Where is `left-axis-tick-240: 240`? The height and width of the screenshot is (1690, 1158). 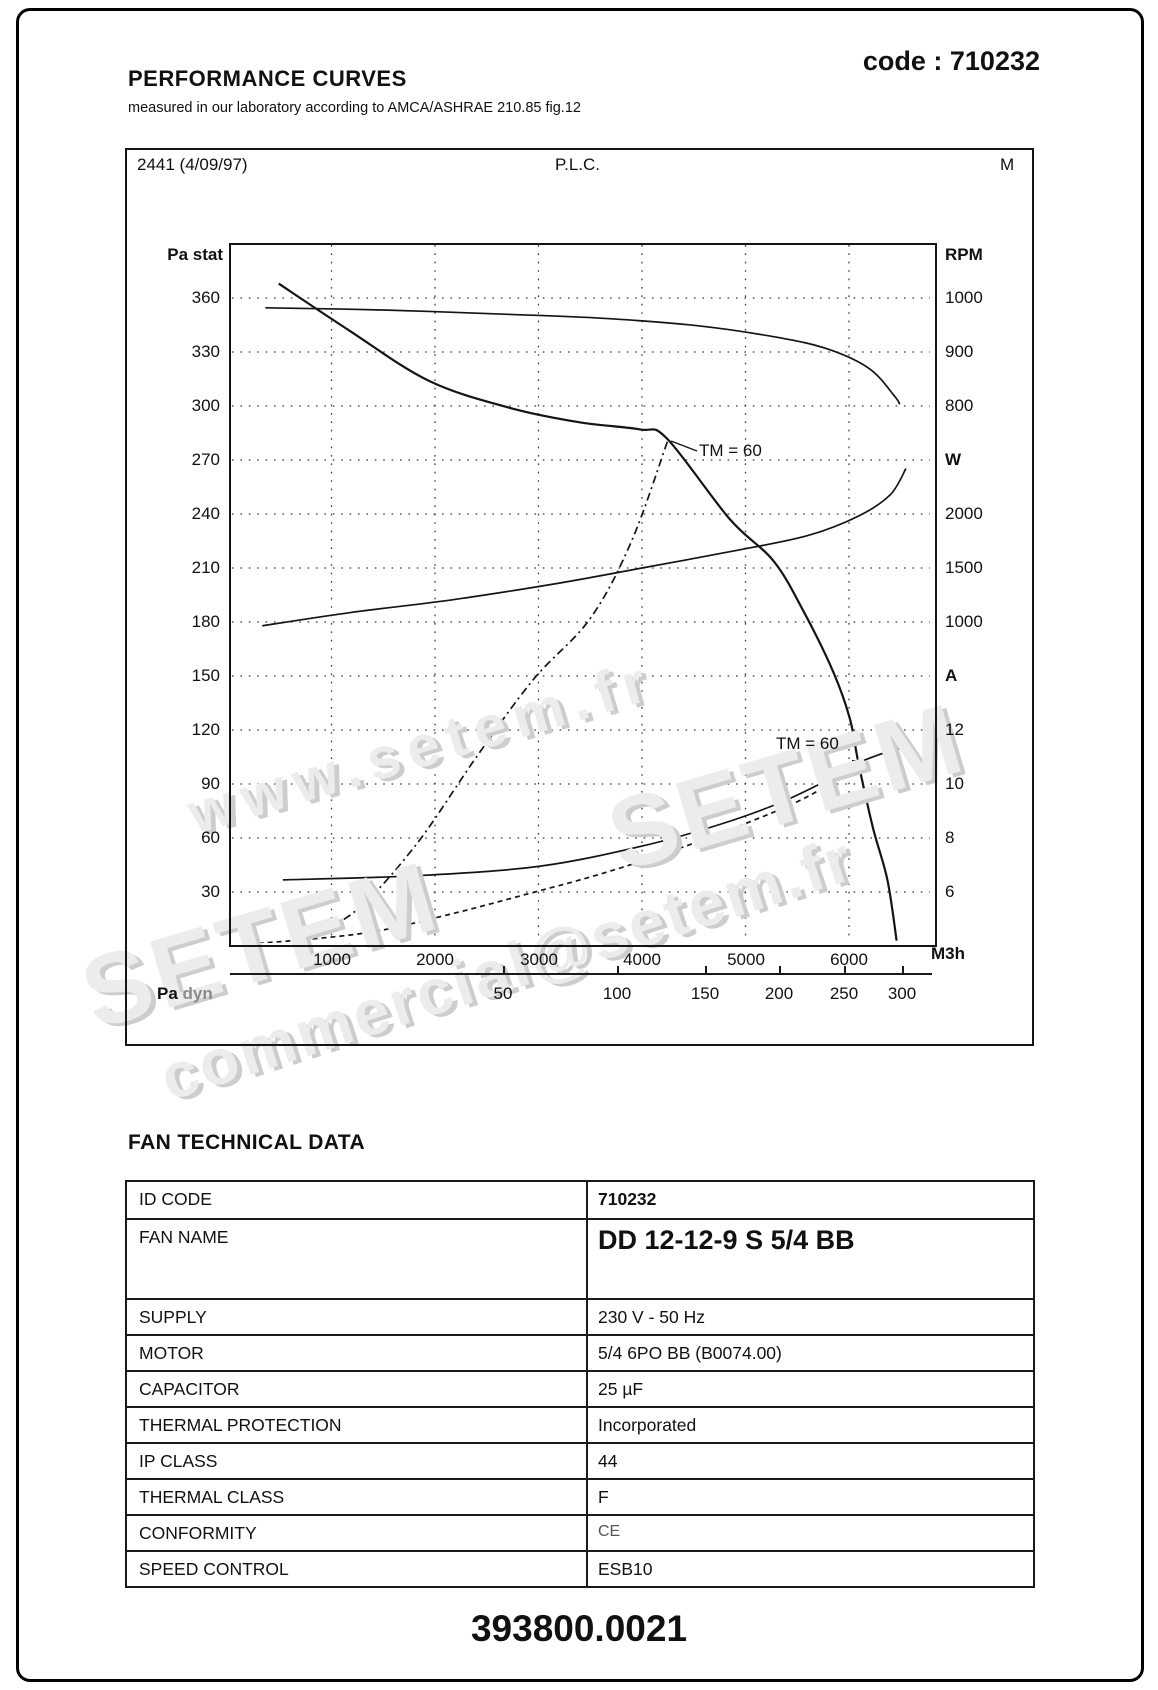 left-axis-tick-240: 240 is located at coordinates (205, 513).